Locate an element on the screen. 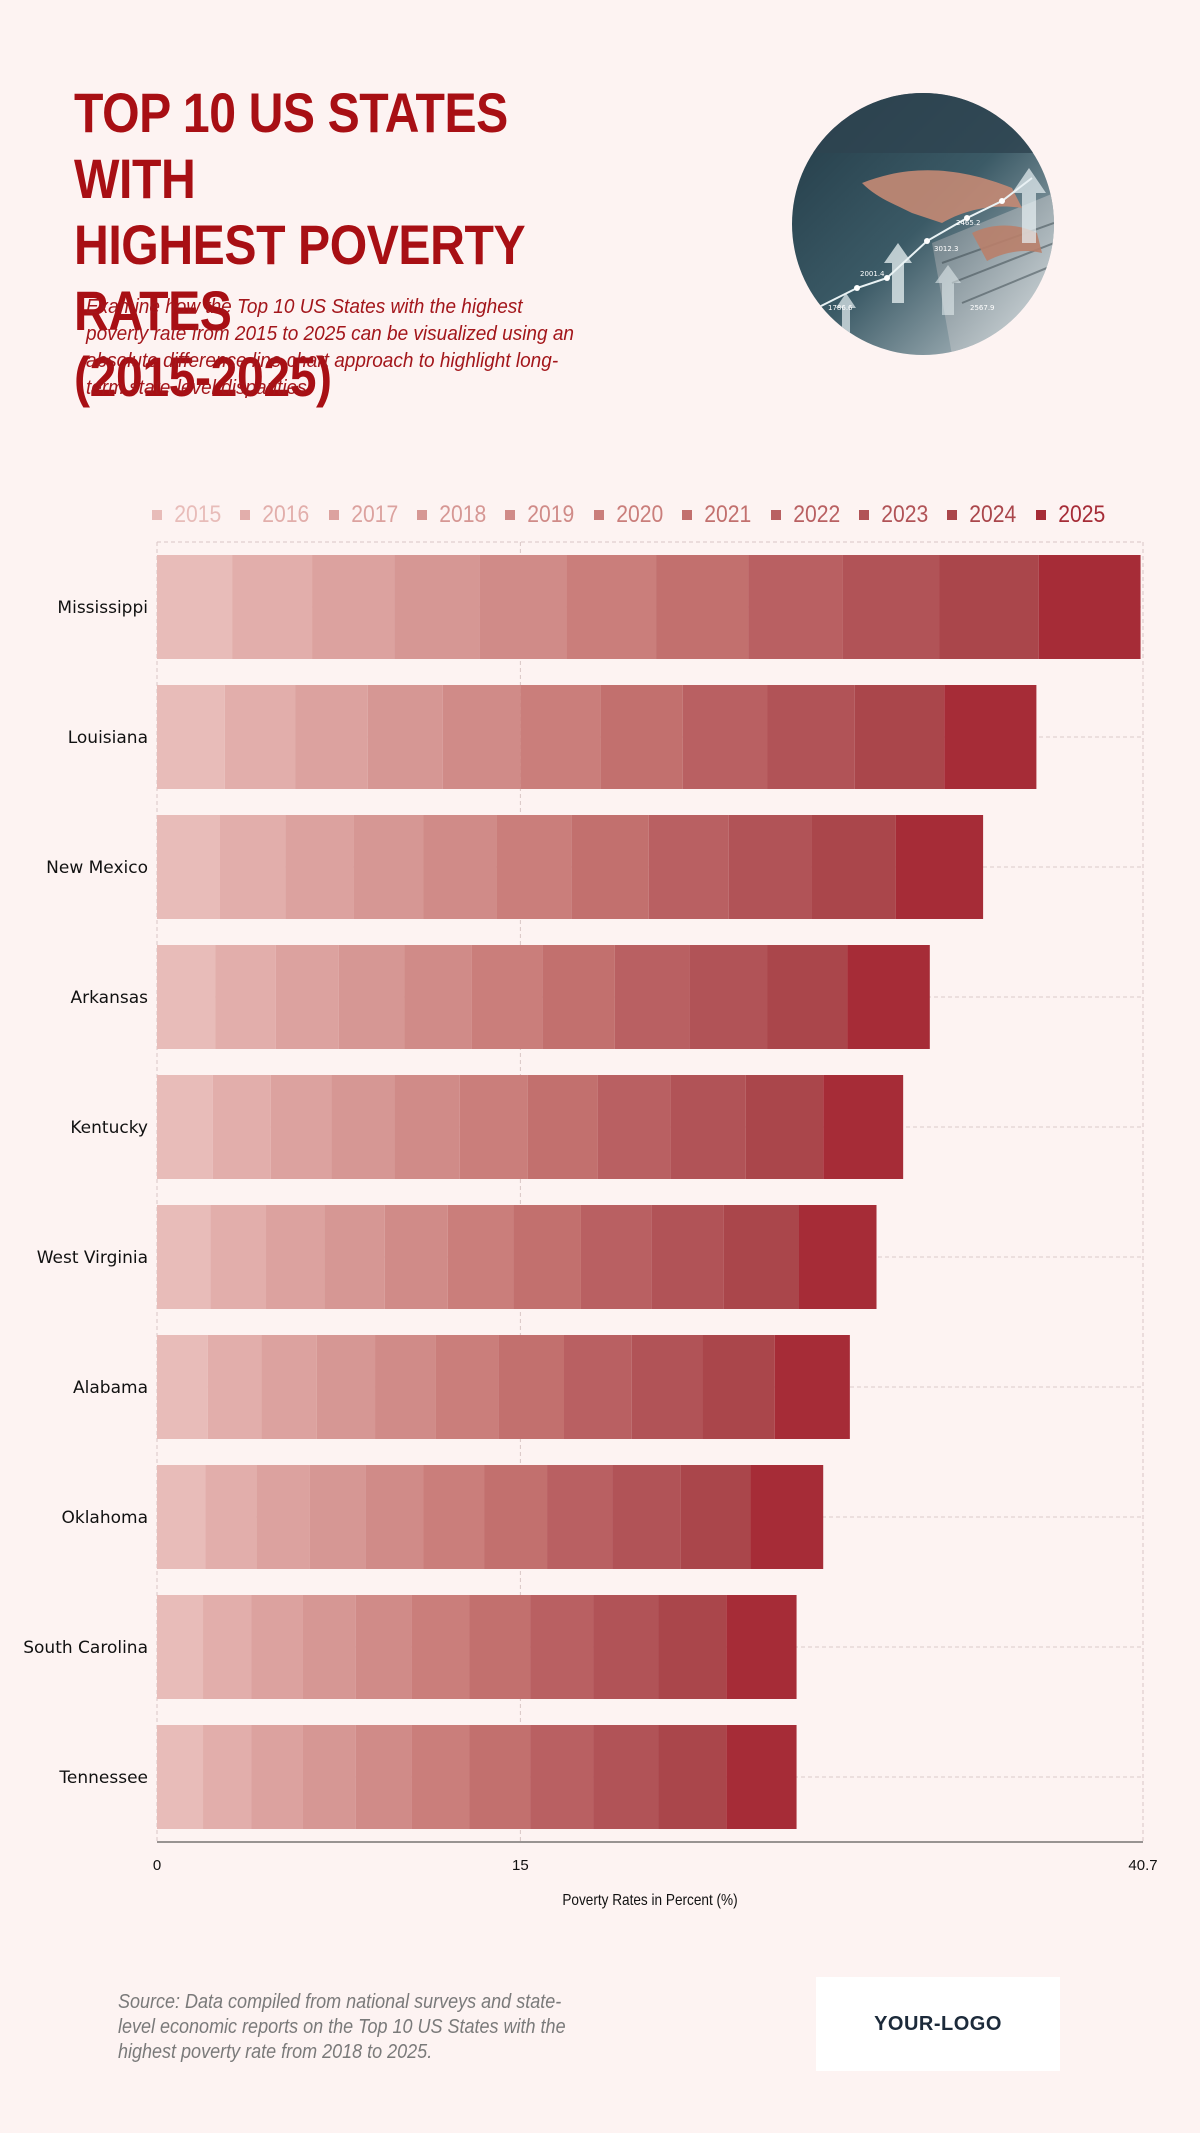  legend-item-2015: 2015 is located at coordinates (187, 515).